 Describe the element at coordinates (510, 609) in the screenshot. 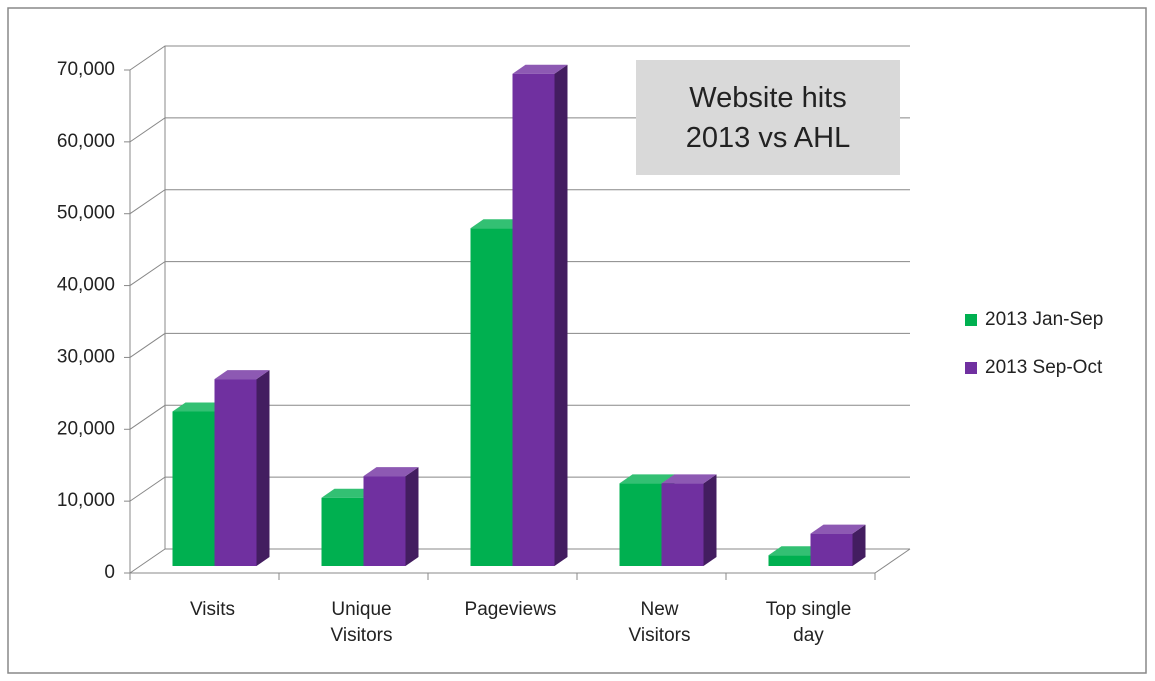

I see `x-tick-label: Pageviews` at that location.